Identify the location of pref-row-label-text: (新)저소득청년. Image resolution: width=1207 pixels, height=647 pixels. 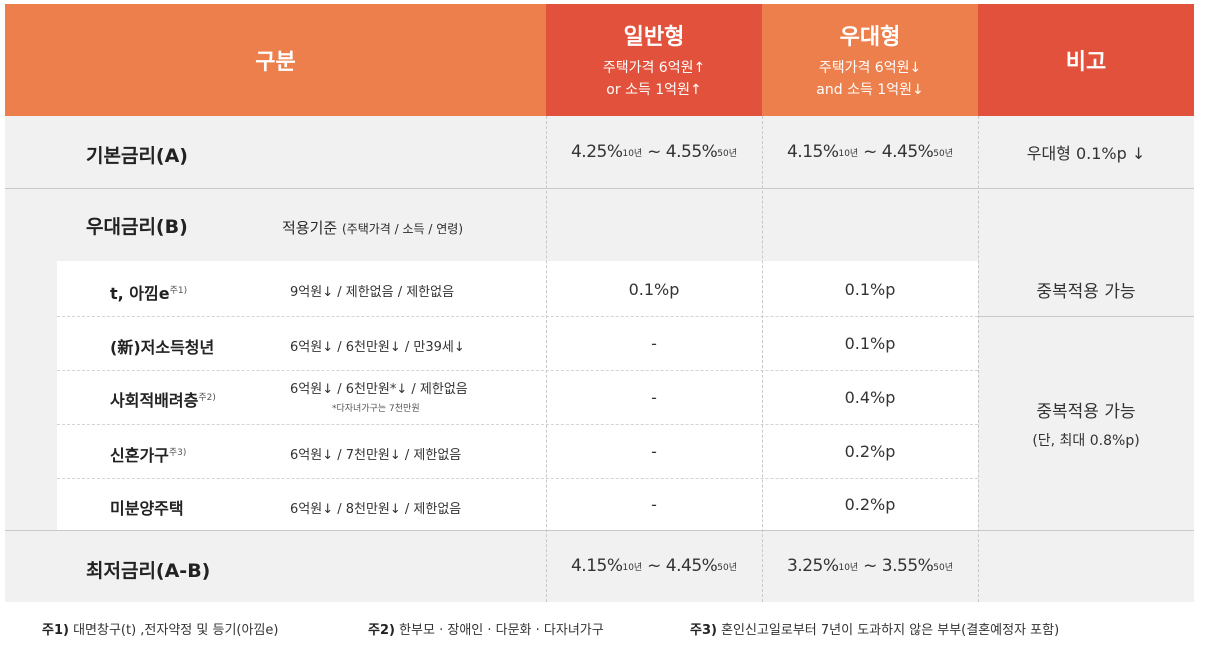
(162, 347).